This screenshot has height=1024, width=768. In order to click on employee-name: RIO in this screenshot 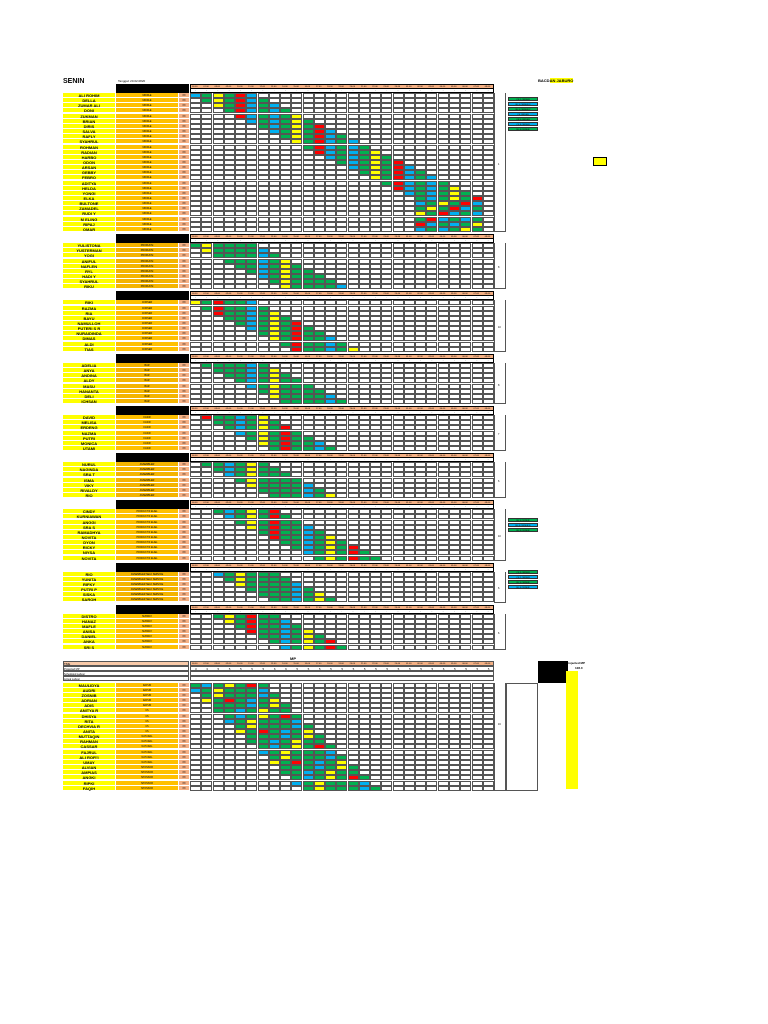, I will do `click(89, 496)`.